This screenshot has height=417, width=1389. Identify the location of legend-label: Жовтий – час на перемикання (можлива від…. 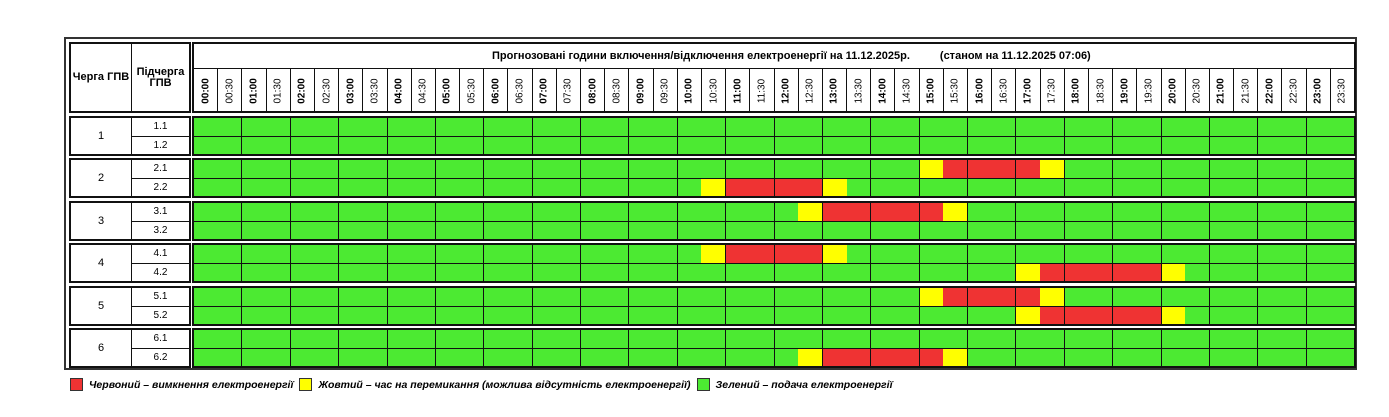
(504, 384).